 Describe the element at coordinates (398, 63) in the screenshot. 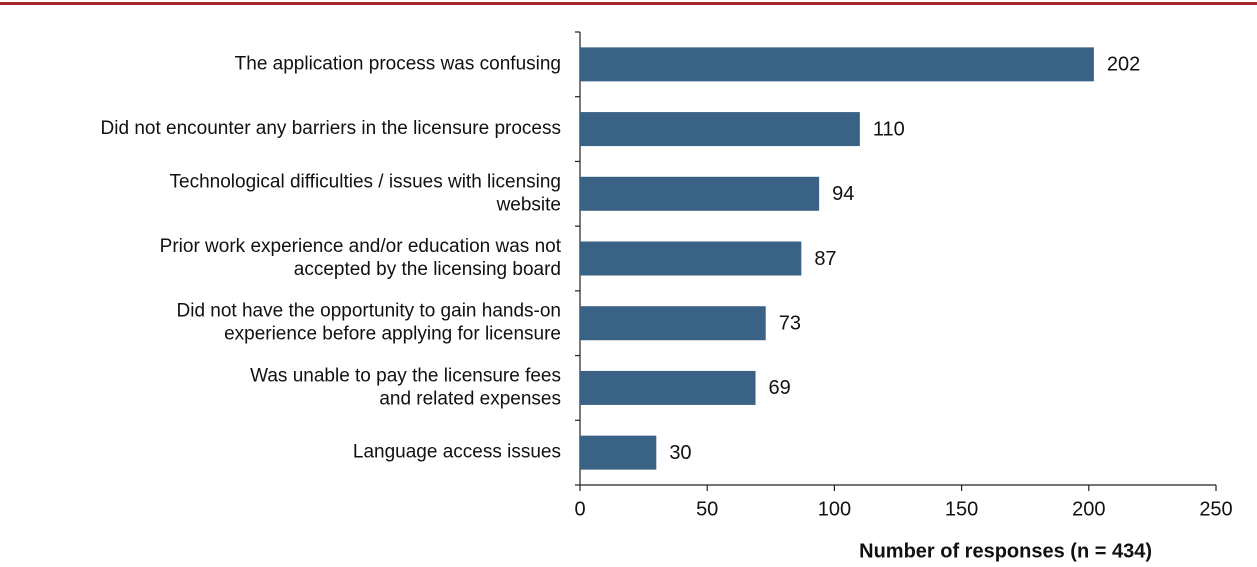

I see `y-tick-label: The application process was confusing` at that location.